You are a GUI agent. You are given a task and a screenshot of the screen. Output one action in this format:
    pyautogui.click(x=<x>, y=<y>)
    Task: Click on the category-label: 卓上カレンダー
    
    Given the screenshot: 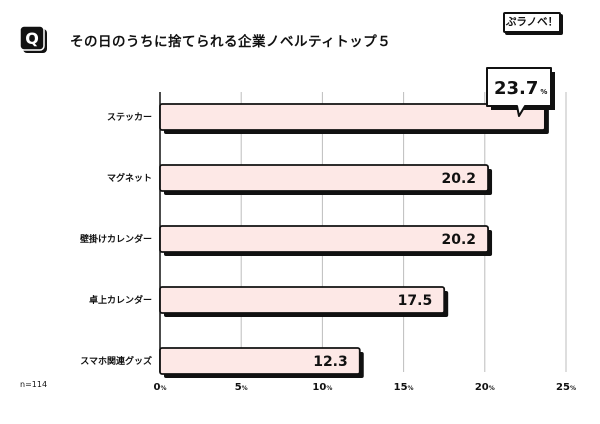 What is the action you would take?
    pyautogui.click(x=120, y=300)
    